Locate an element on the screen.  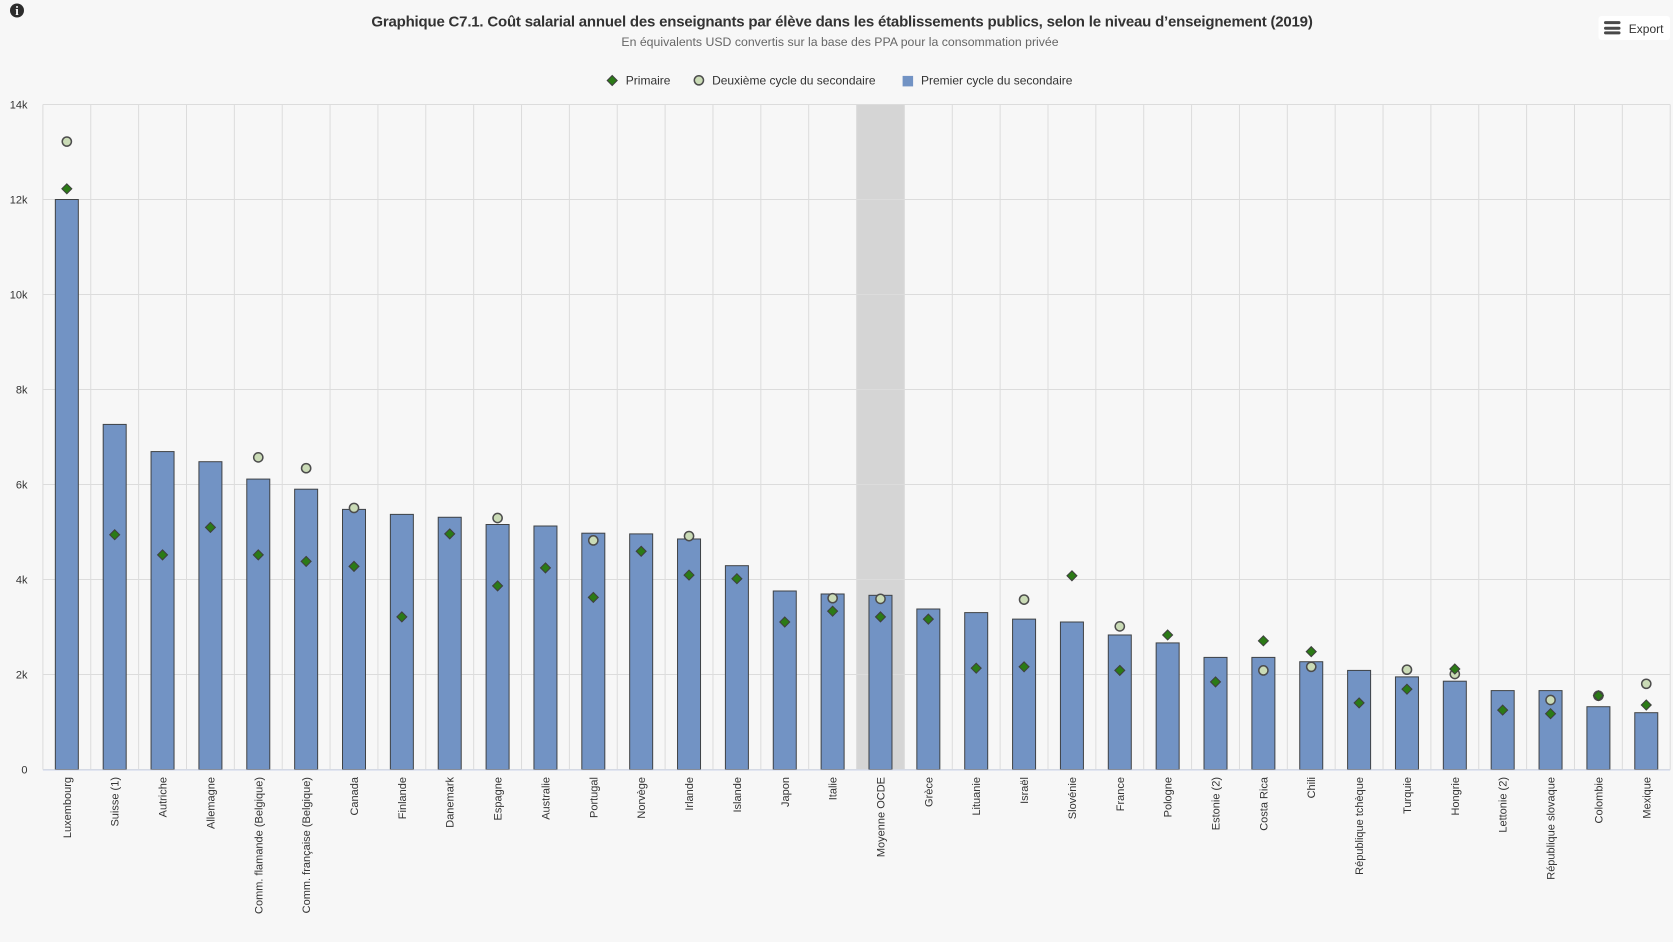
svg-text: Comm. flamande (Belgique) is located at coordinates (259, 845).